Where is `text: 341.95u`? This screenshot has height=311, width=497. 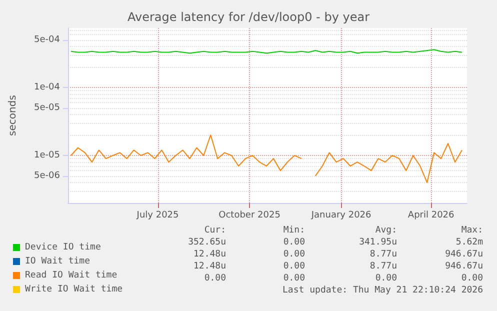 text: 341.95u is located at coordinates (378, 243).